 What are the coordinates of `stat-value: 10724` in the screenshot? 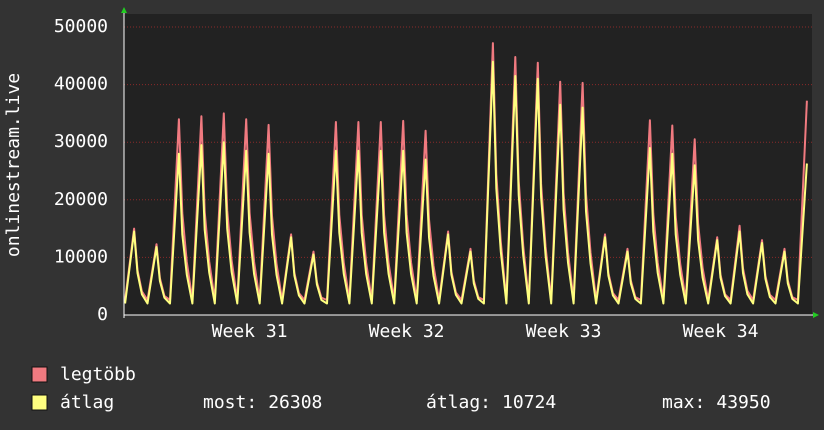 It's located at (529, 402).